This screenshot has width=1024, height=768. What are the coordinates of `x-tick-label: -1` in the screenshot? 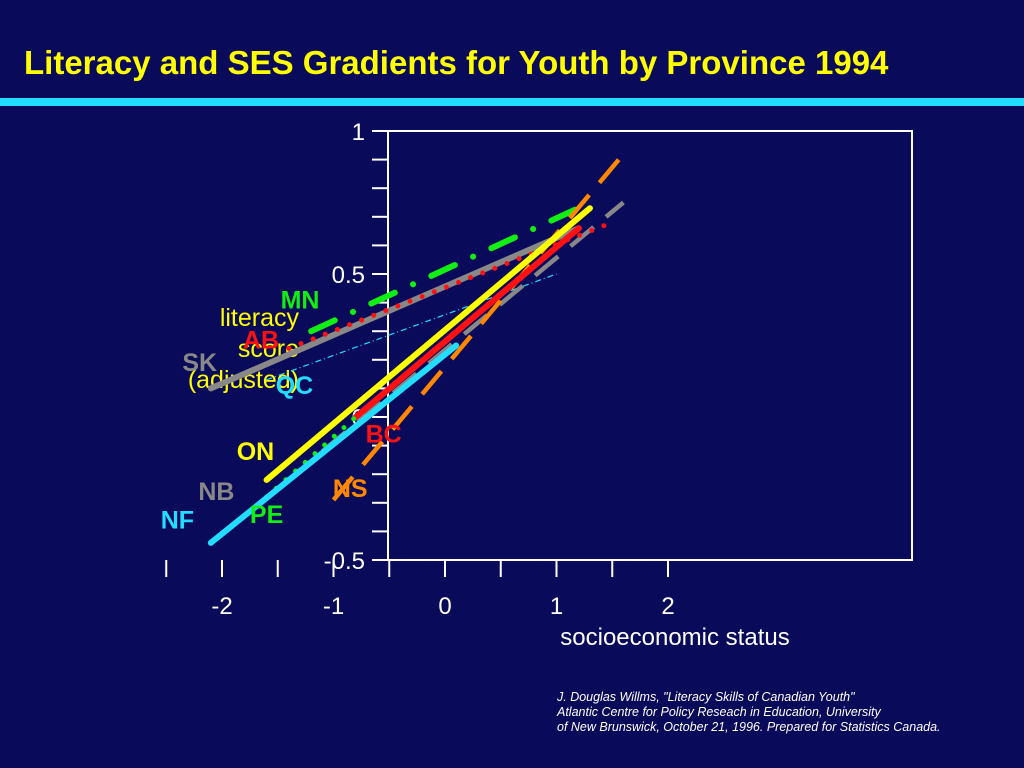 It's located at (333, 606).